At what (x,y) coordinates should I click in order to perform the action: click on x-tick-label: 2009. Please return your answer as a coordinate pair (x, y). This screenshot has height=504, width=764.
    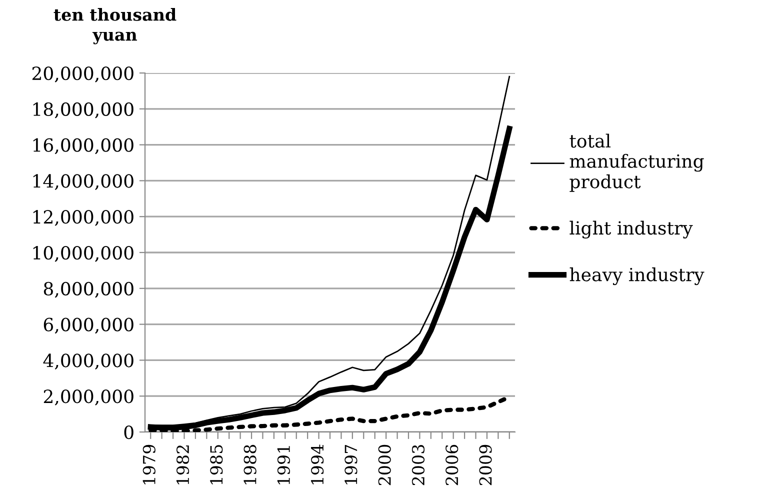
    Looking at the image, I should click on (485, 465).